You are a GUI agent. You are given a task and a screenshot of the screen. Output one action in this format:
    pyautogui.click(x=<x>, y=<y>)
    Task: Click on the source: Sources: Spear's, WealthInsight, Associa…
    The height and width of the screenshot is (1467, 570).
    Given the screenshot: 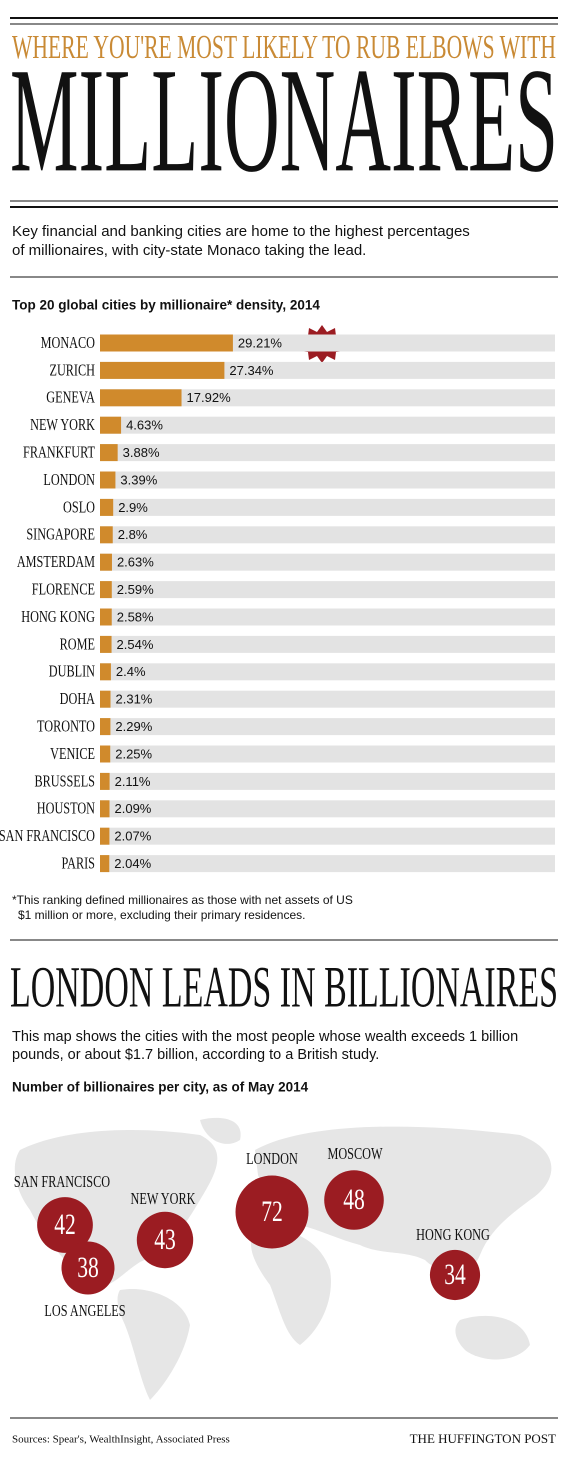 What is the action you would take?
    pyautogui.click(x=121, y=1440)
    